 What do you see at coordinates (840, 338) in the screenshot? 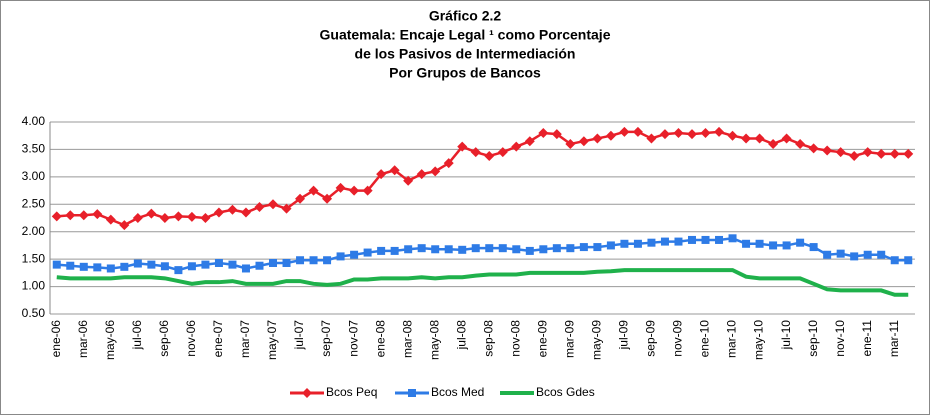
I see `x-tick-label: nov-10` at bounding box center [840, 338].